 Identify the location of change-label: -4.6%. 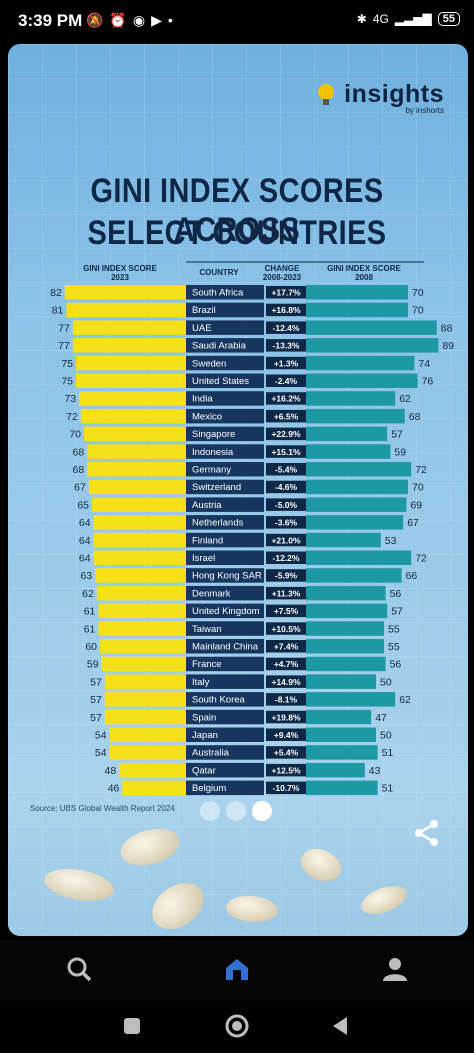
(286, 487).